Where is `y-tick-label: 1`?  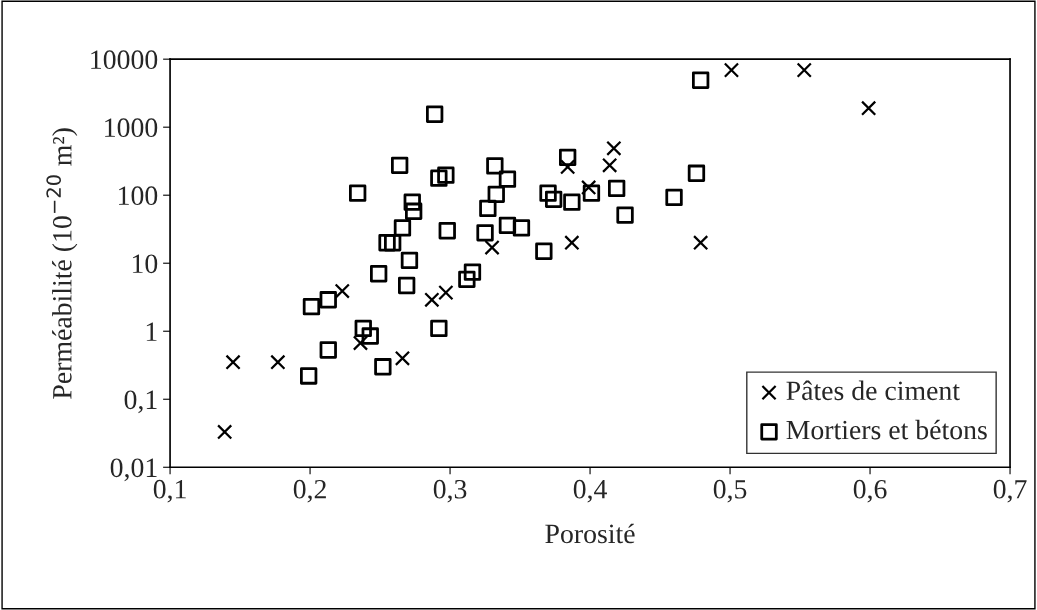
y-tick-label: 1 is located at coordinates (151, 331).